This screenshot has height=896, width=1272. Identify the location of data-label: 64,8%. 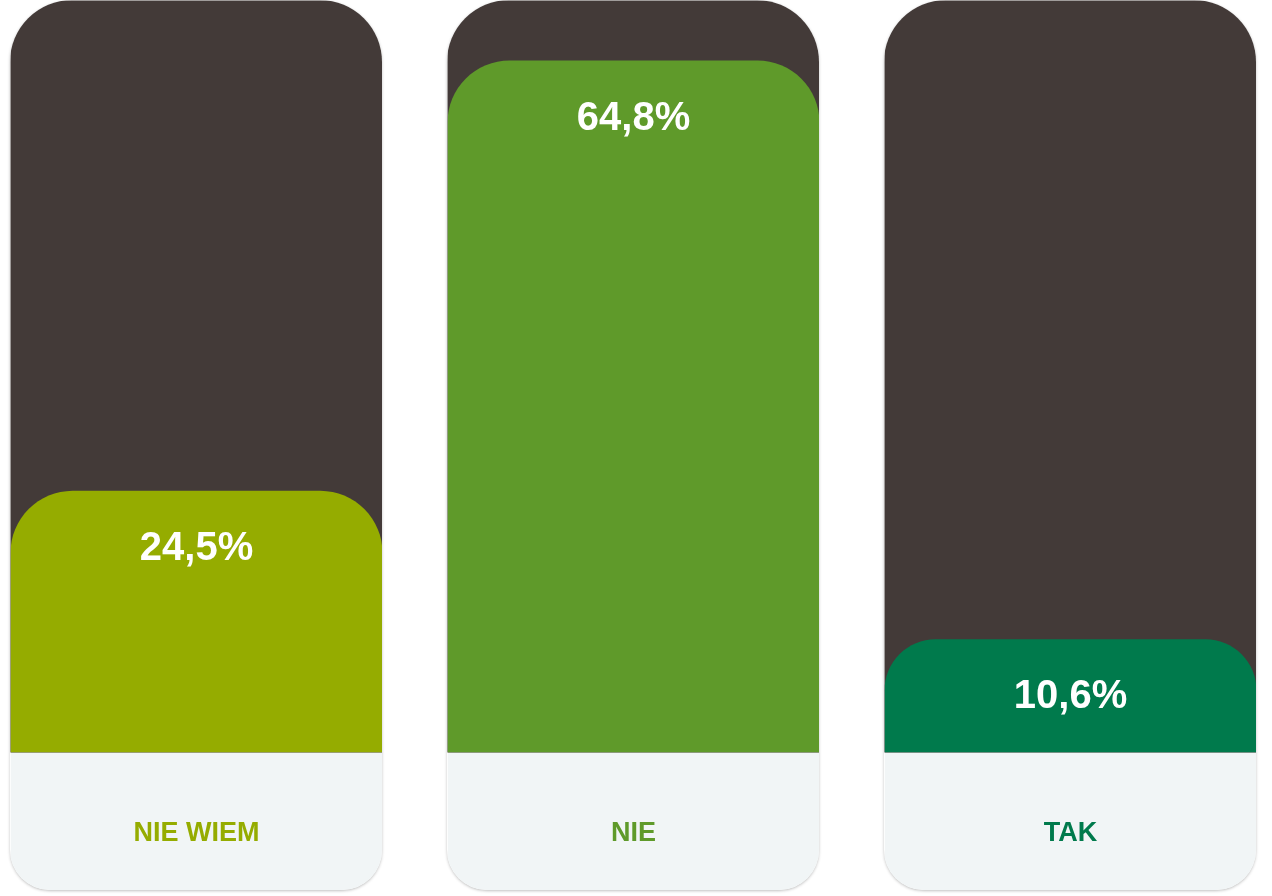
(633, 115).